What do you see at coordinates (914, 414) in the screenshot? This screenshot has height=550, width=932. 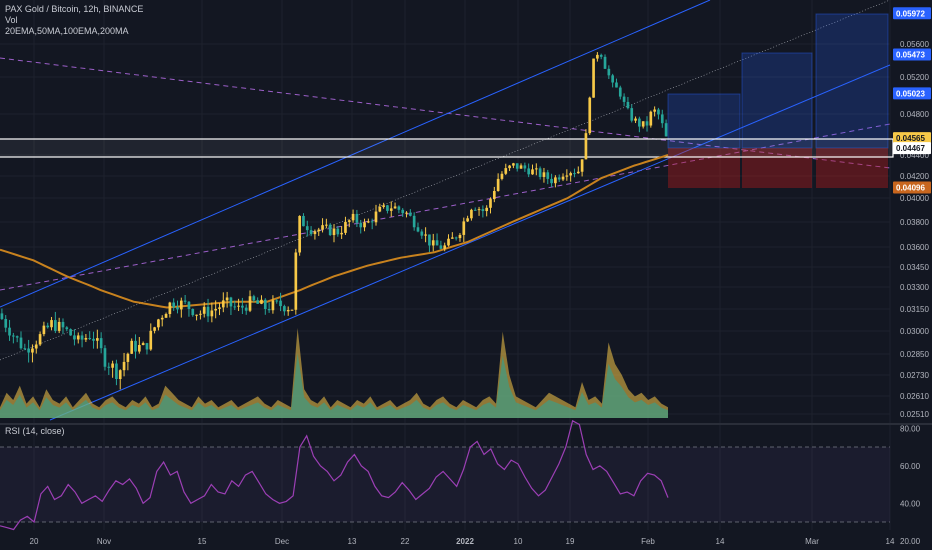 I see `price-tick-label: 0.02510` at bounding box center [914, 414].